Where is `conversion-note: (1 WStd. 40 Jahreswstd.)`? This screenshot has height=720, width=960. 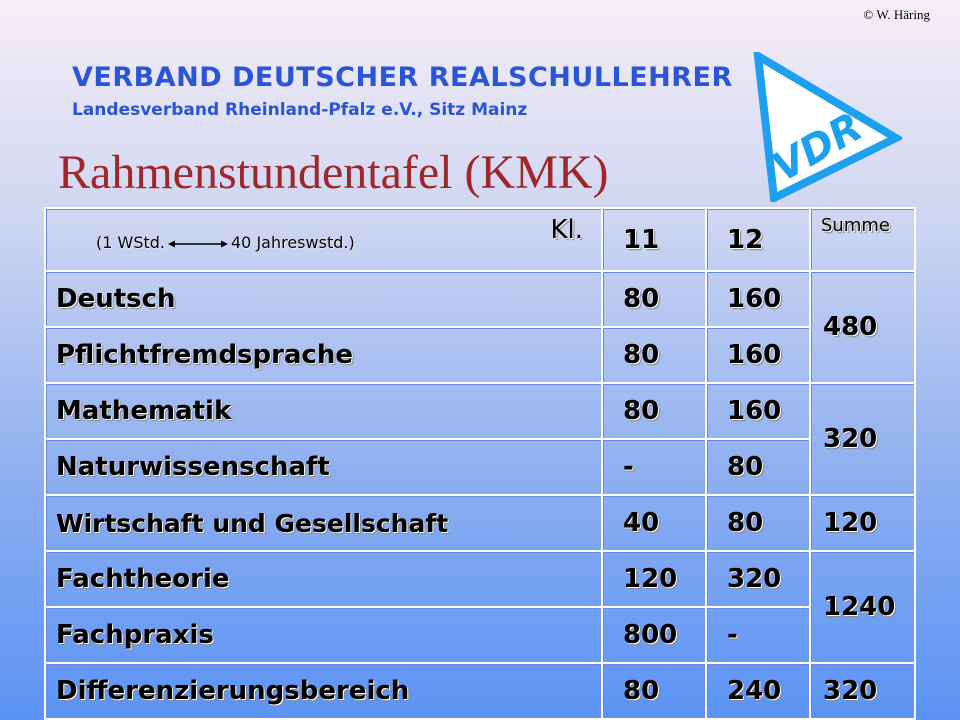
conversion-note: (1 WStd. 40 Jahreswstd.) is located at coordinates (225, 242).